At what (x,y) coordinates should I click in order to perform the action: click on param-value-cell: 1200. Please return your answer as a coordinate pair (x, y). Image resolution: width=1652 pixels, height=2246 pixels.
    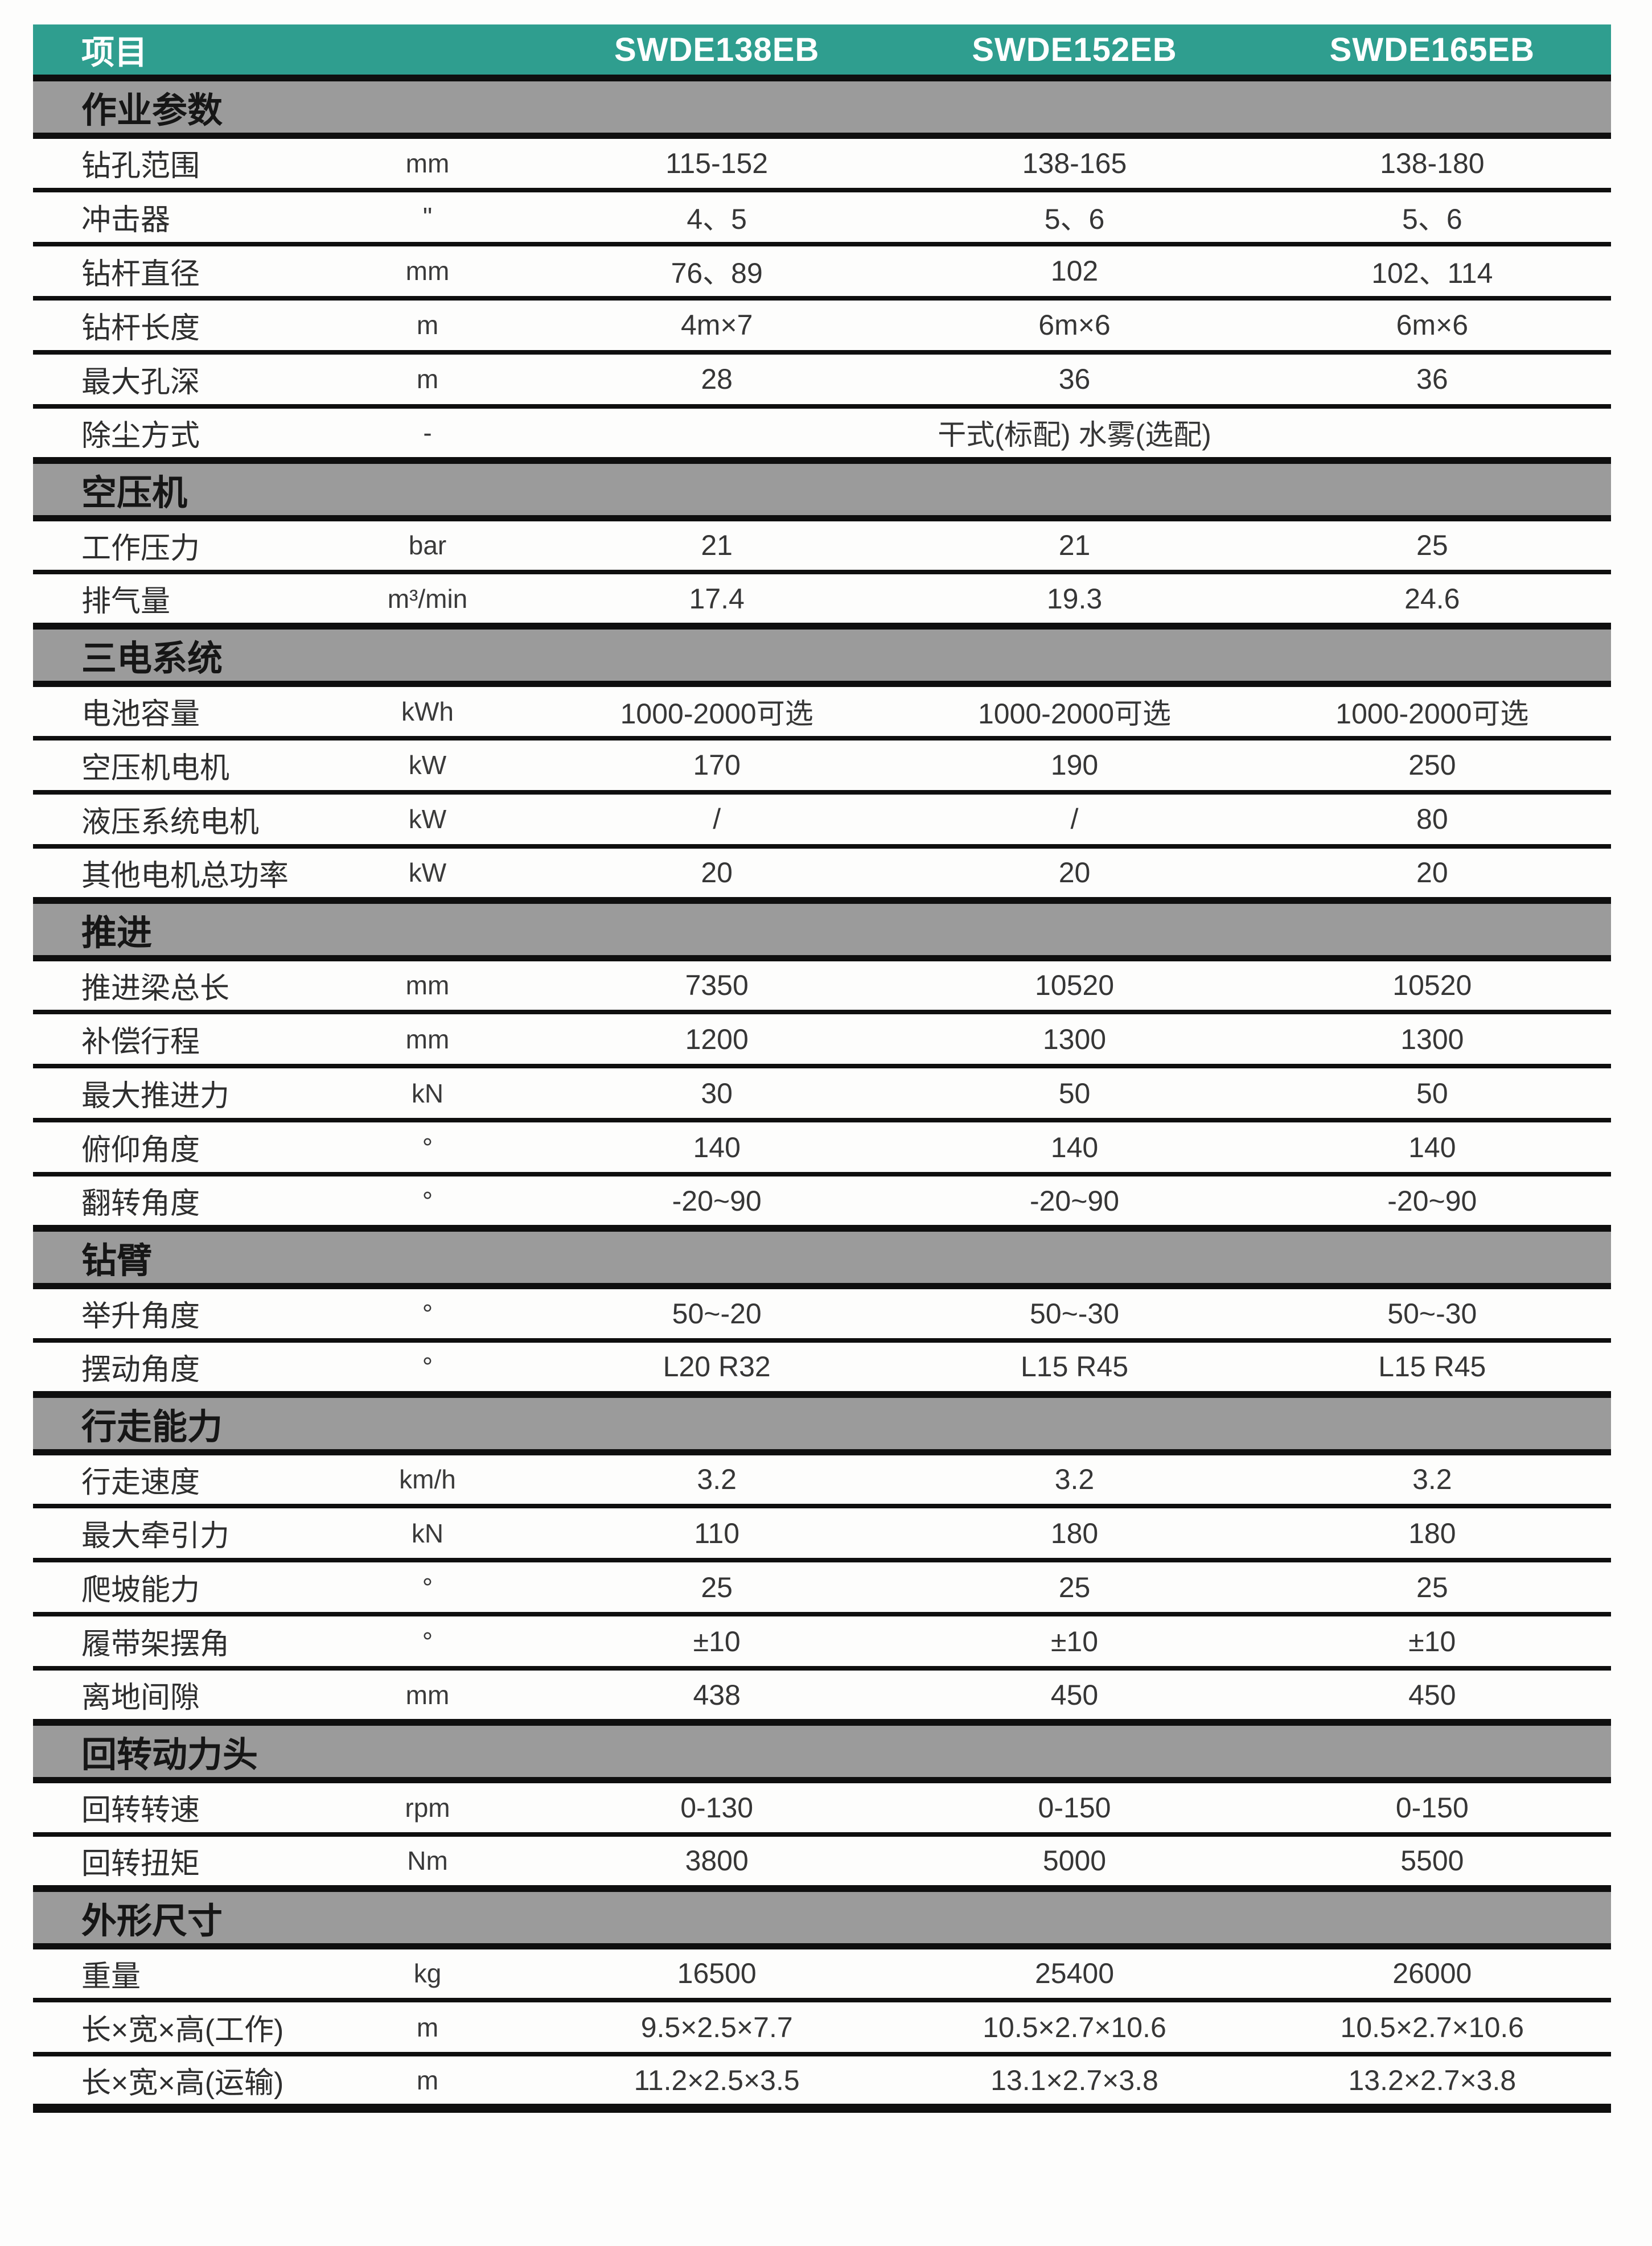
    Looking at the image, I should click on (717, 1040).